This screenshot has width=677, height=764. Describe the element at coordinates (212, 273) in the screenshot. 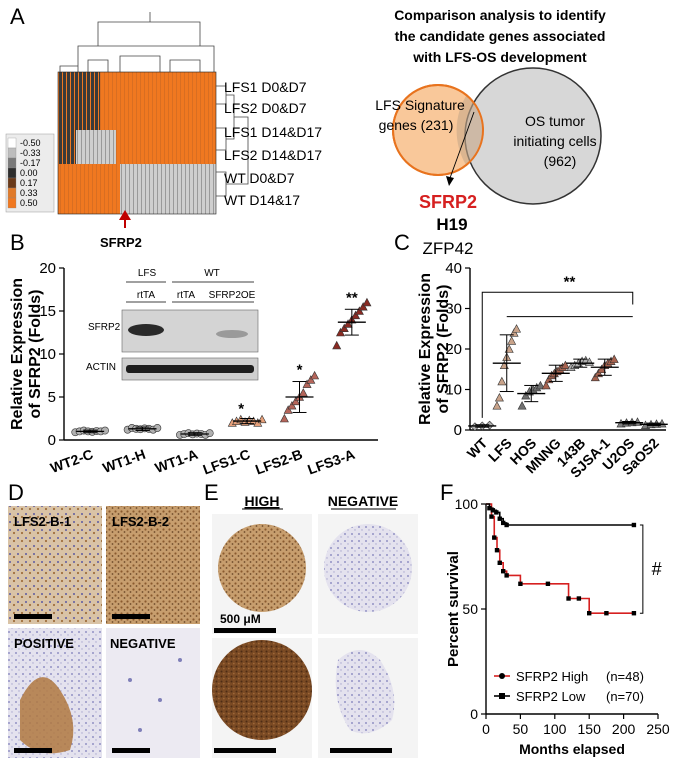

I see `blot-group-wt: WT` at that location.